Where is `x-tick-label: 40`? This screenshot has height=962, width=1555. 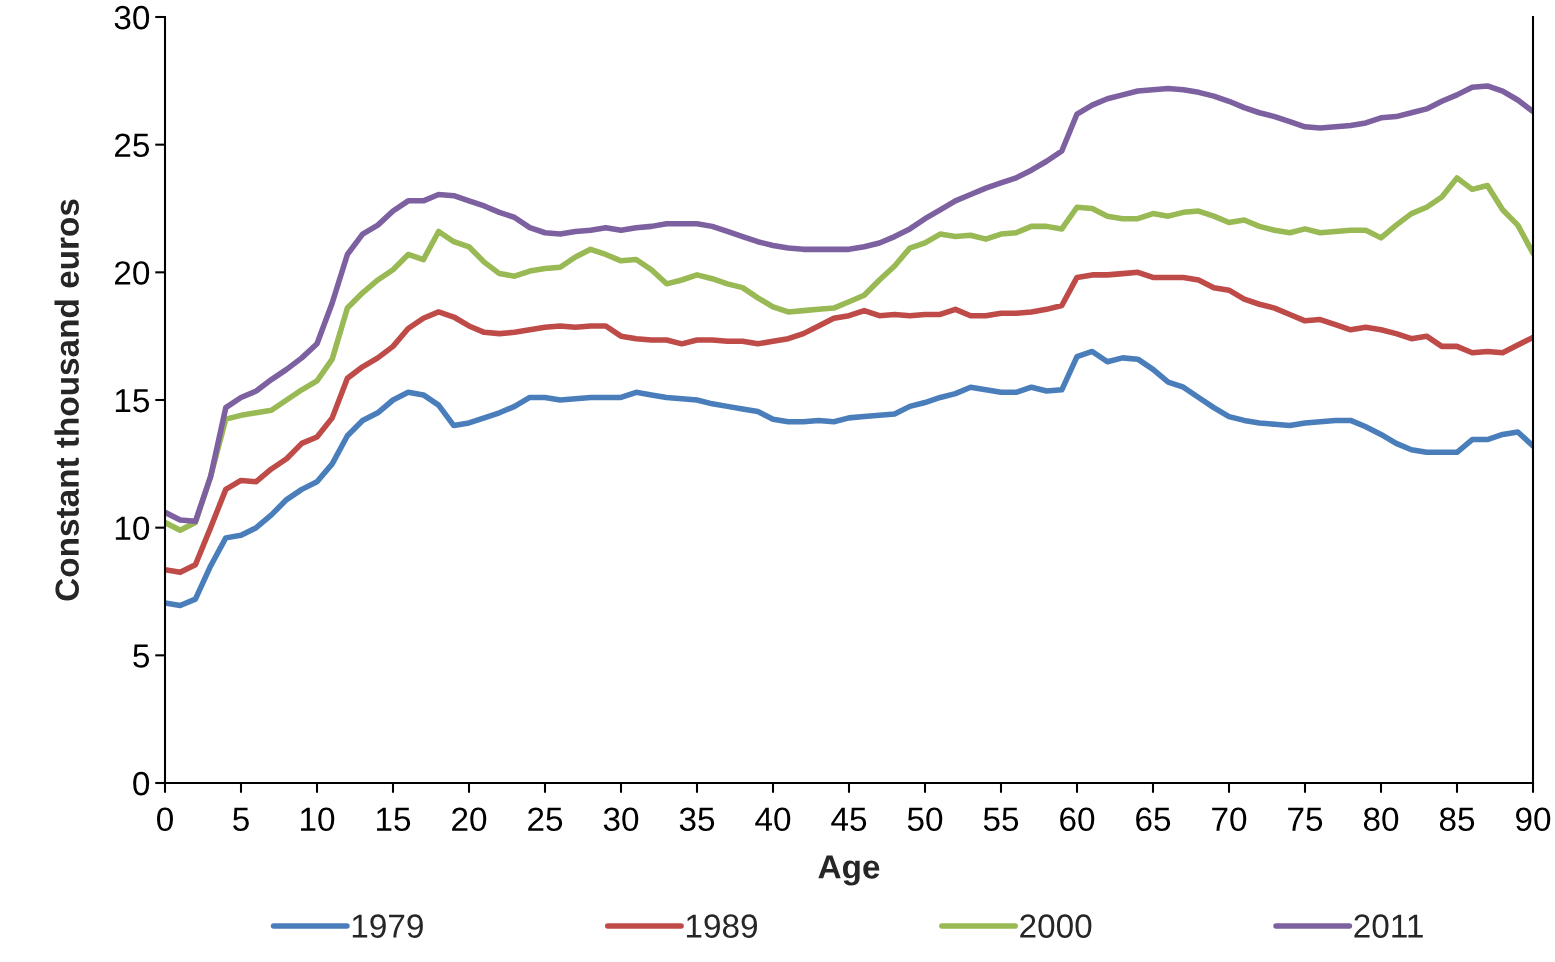
x-tick-label: 40 is located at coordinates (773, 819).